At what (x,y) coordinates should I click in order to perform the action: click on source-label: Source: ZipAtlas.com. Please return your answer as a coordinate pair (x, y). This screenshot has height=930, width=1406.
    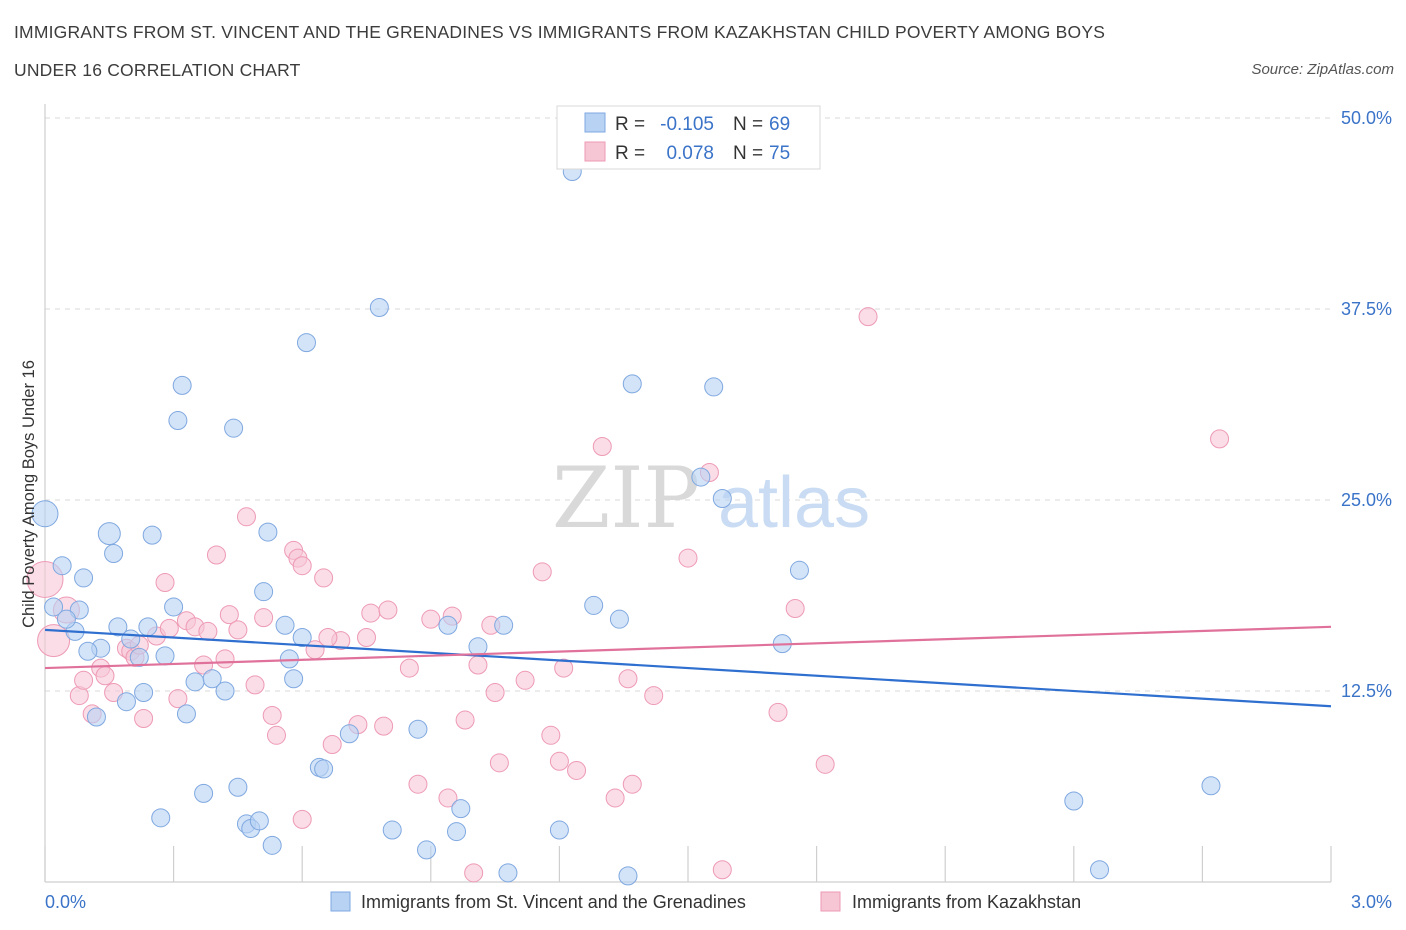
    Looking at the image, I should click on (1322, 69).